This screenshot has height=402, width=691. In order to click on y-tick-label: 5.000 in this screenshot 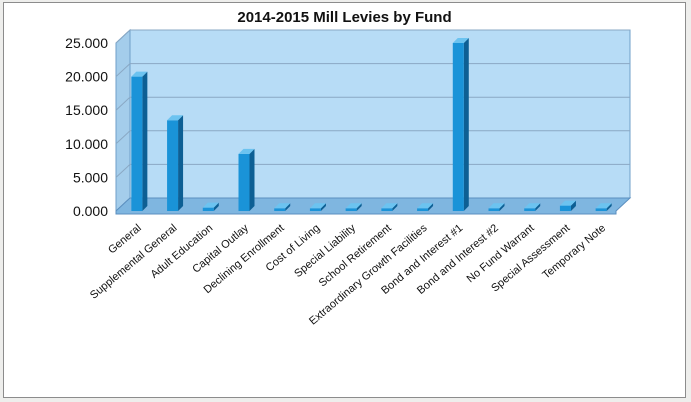, I will do `click(90, 177)`.